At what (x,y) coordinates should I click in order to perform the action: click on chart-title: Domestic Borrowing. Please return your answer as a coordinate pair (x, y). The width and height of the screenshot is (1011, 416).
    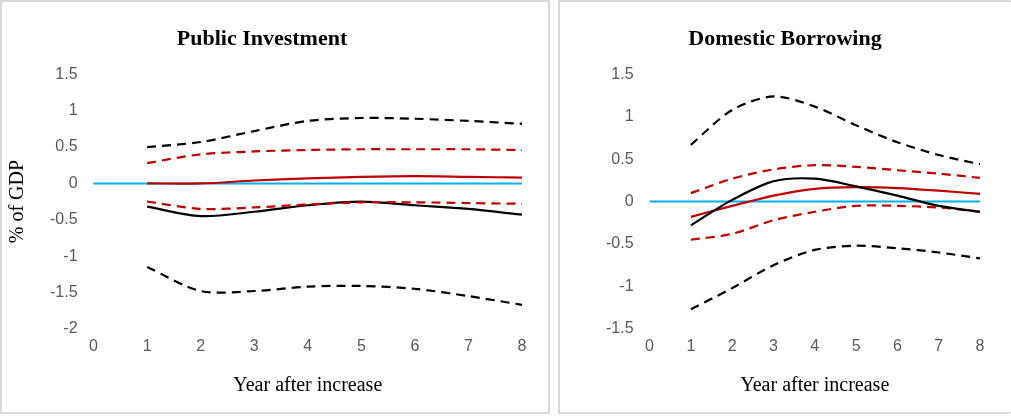
    Looking at the image, I should click on (785, 37).